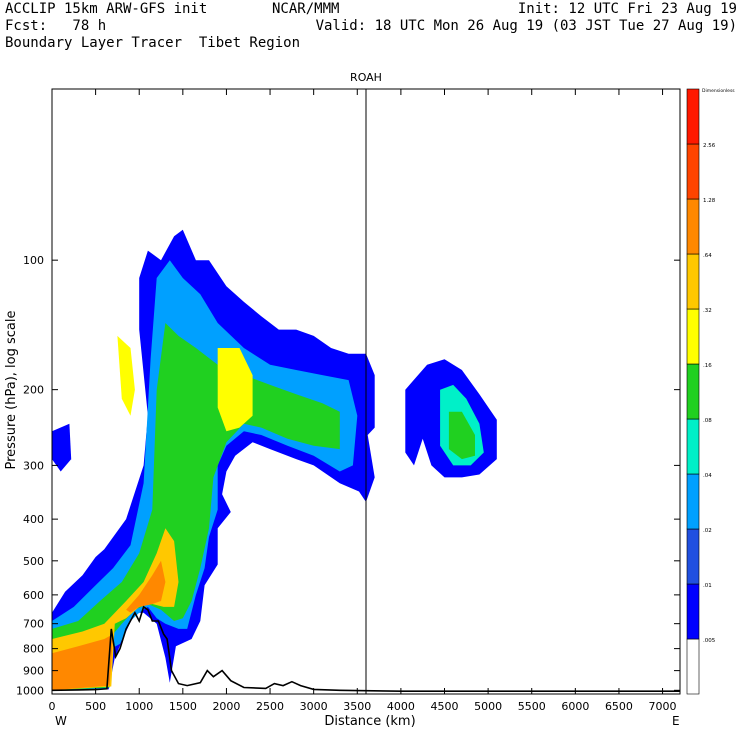 This screenshot has width=740, height=740. What do you see at coordinates (707, 421) in the screenshot?
I see `colorbar-level-label: .08` at bounding box center [707, 421].